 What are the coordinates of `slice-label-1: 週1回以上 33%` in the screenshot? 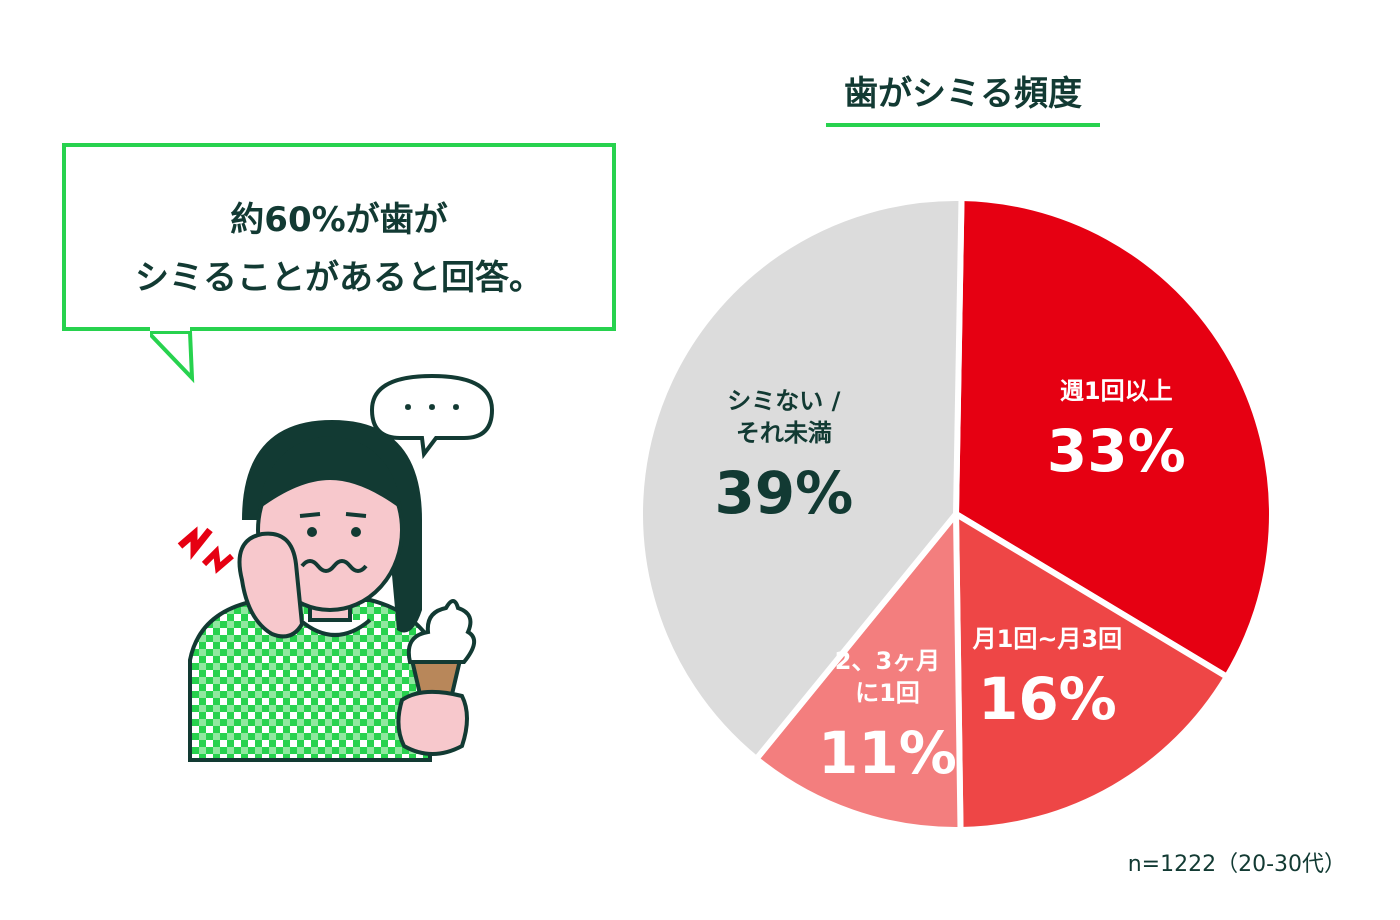 It's located at (1116, 431).